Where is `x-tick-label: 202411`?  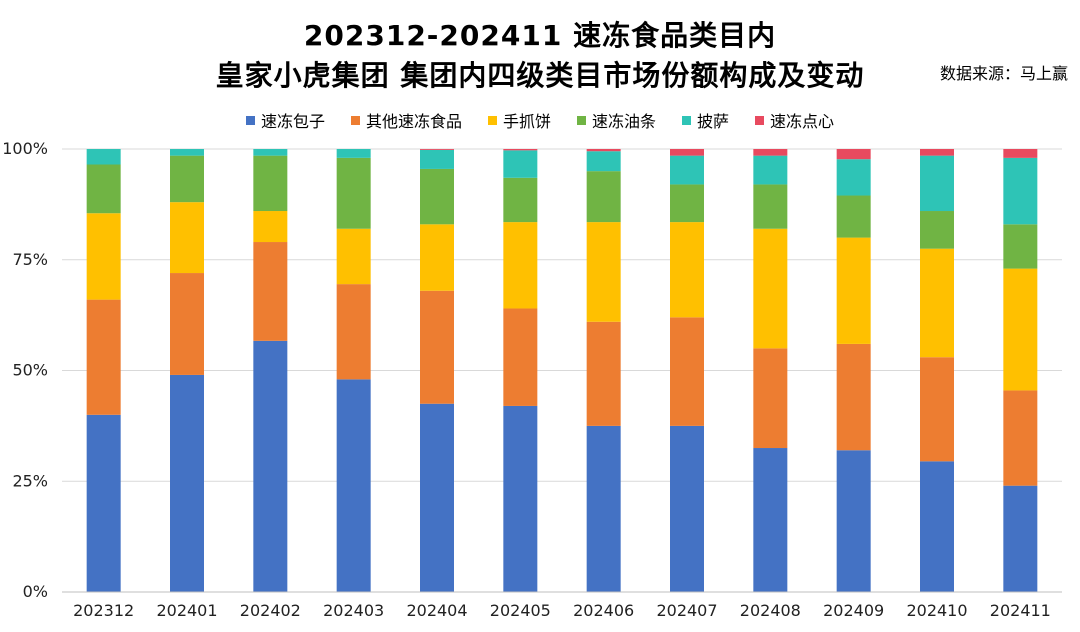 x-tick-label: 202411 is located at coordinates (1020, 610).